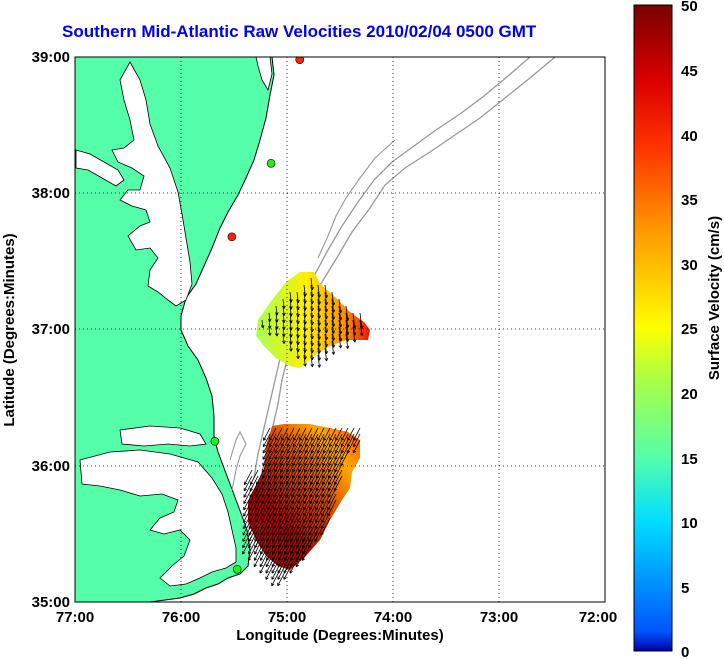 Image resolution: width=724 pixels, height=659 pixels. I want to click on y-tick-label: 36:00, so click(51, 466).